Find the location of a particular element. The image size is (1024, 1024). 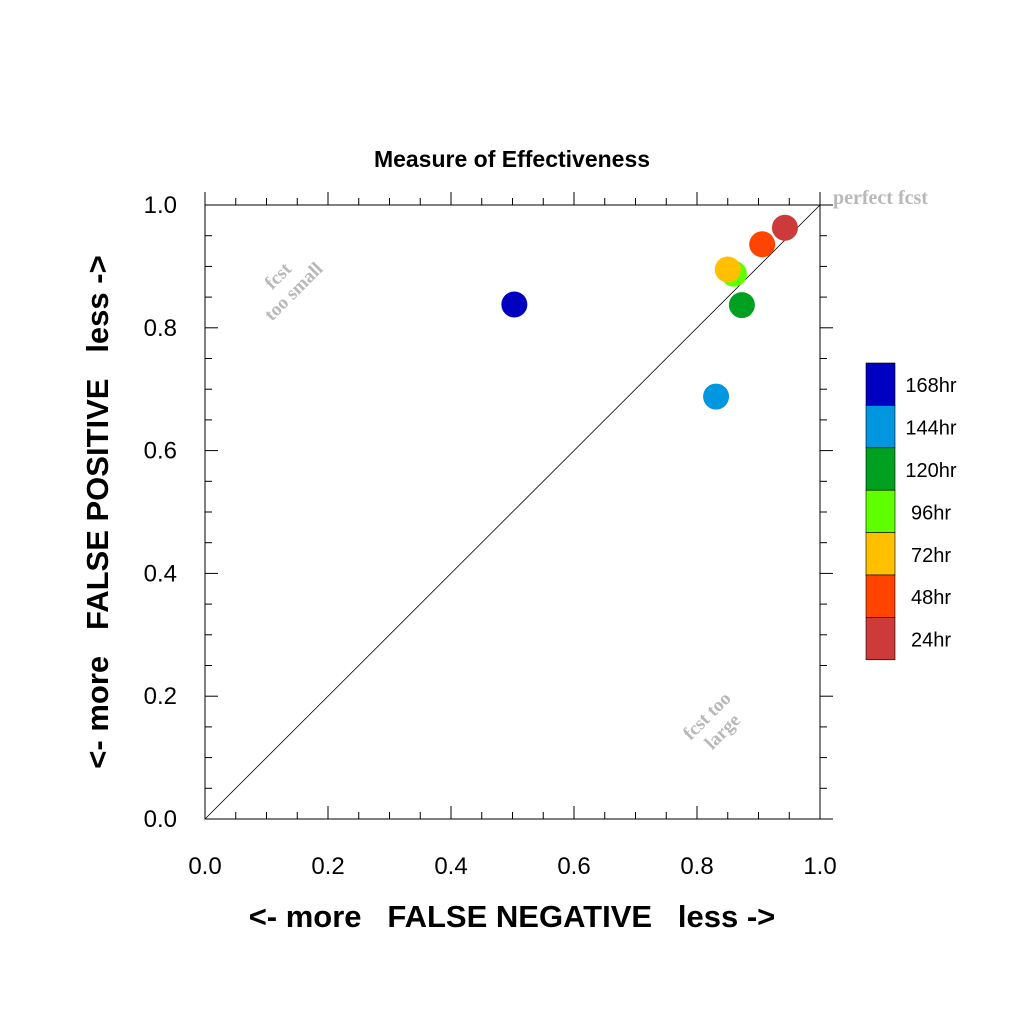

point-120hr is located at coordinates (741, 305).